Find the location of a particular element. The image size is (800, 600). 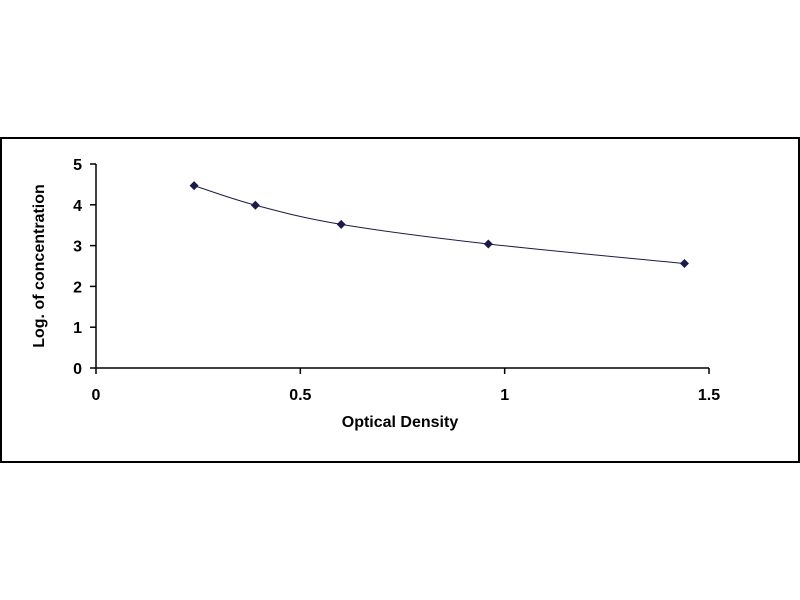

x-ticks: 0 0.5 1 1.5 is located at coordinates (406, 386).